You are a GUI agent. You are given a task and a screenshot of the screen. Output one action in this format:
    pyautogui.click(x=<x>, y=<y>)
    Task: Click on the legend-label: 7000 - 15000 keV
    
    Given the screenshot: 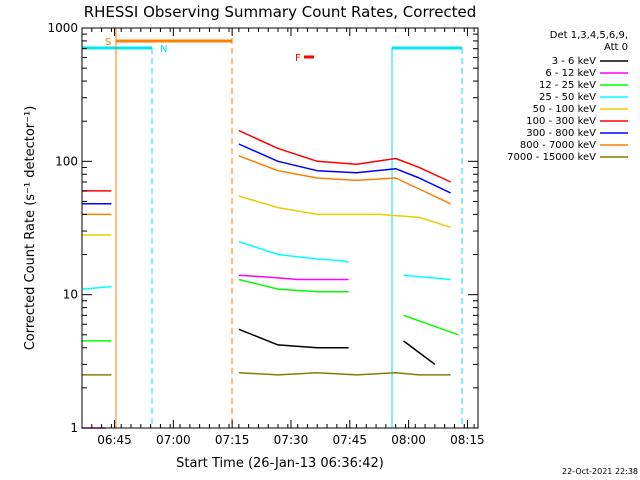 What is the action you would take?
    pyautogui.click(x=551, y=157)
    